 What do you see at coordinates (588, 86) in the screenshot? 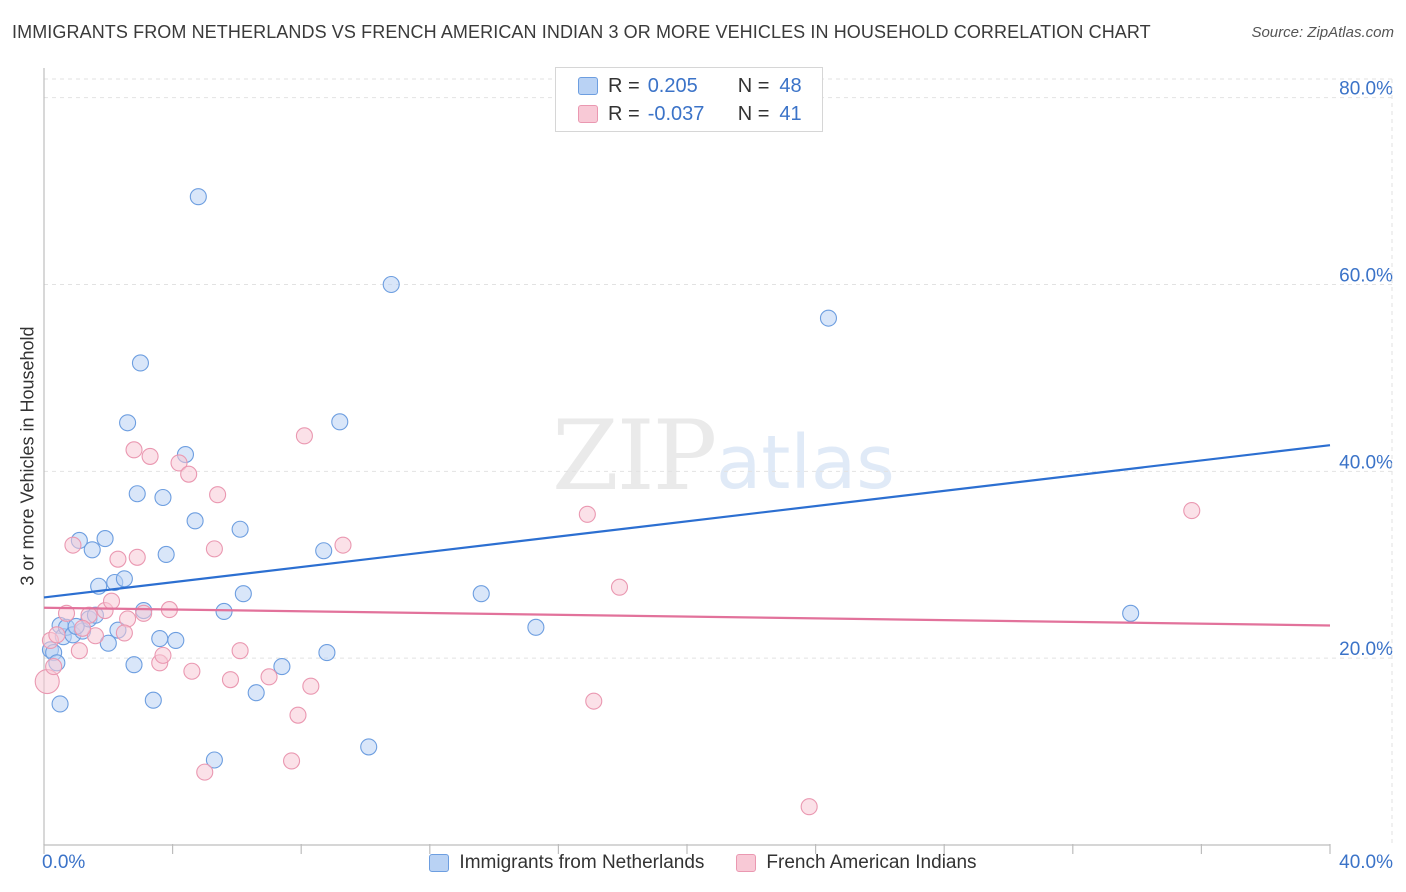
I see `blue-swatch` at bounding box center [588, 86].